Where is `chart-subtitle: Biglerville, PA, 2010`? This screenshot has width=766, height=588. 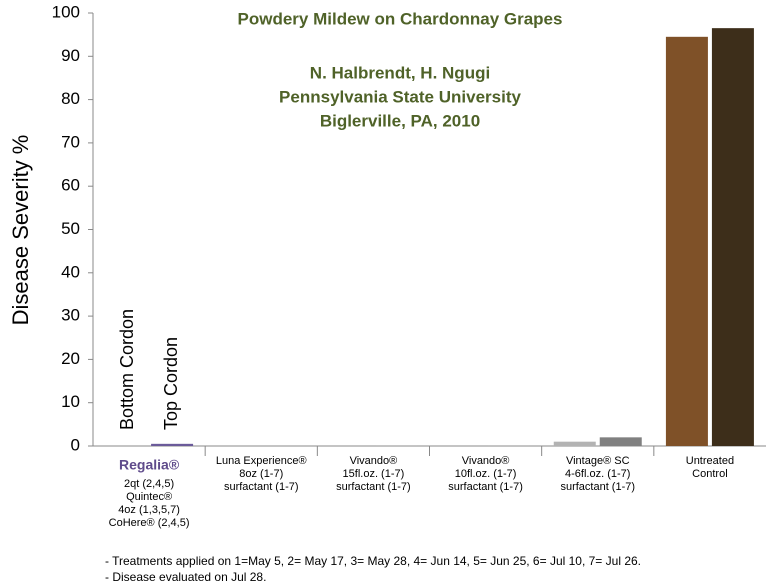 chart-subtitle: Biglerville, PA, 2010 is located at coordinates (400, 120).